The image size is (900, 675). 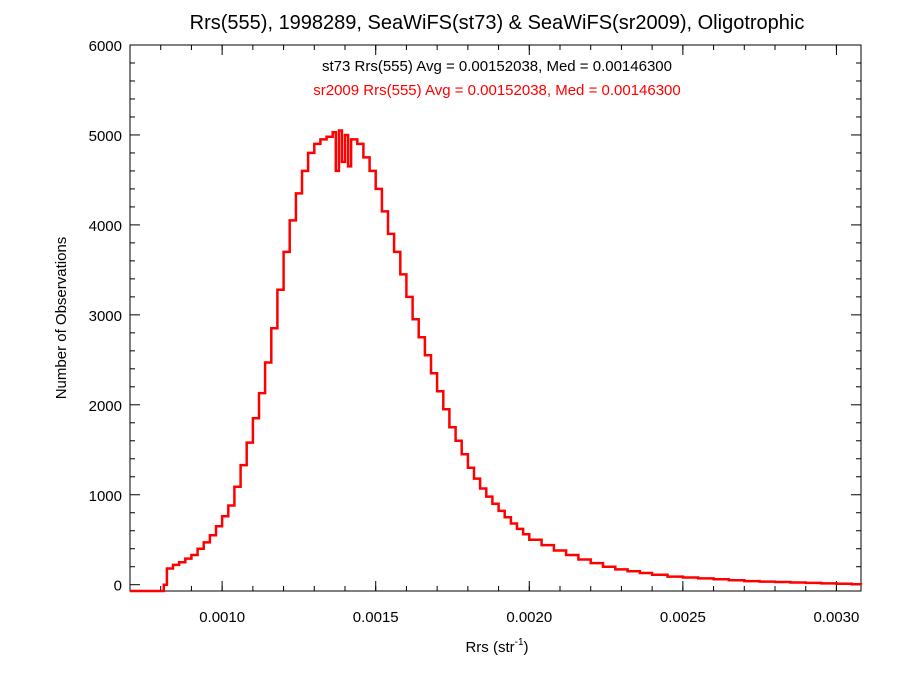 What do you see at coordinates (105, 496) in the screenshot?
I see `y-tick-label: 1000` at bounding box center [105, 496].